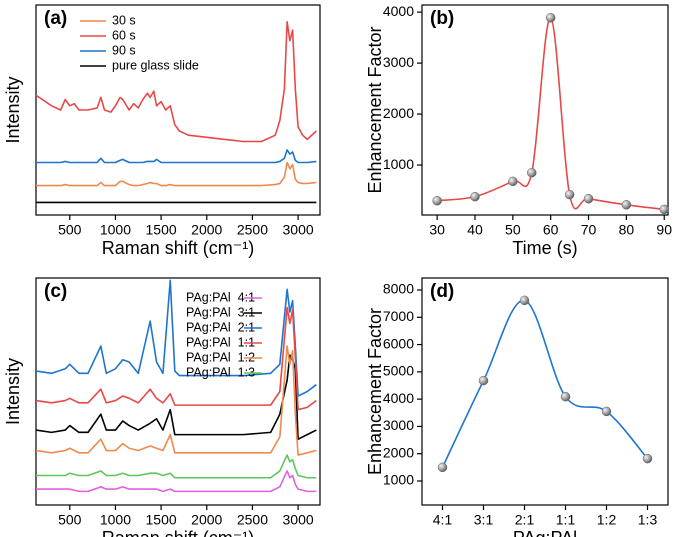 Image resolution: width=685 pixels, height=537 pixels. Describe the element at coordinates (220, 327) in the screenshot. I see `legend-label: PAg:PAl 2:1` at that location.